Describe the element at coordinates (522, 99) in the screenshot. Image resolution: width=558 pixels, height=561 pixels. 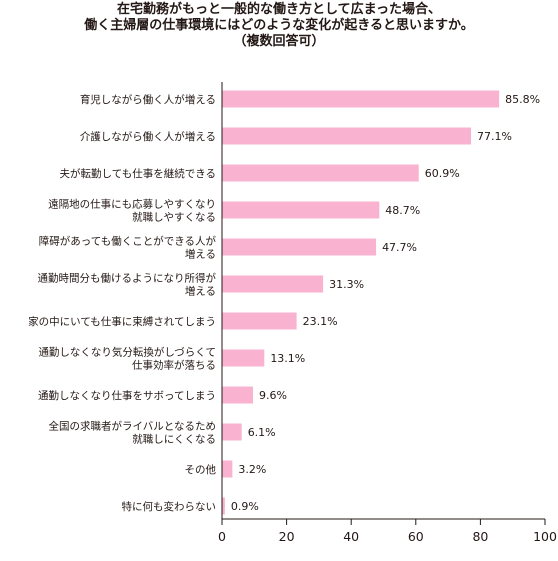
I see `data-label: 85.8%` at that location.